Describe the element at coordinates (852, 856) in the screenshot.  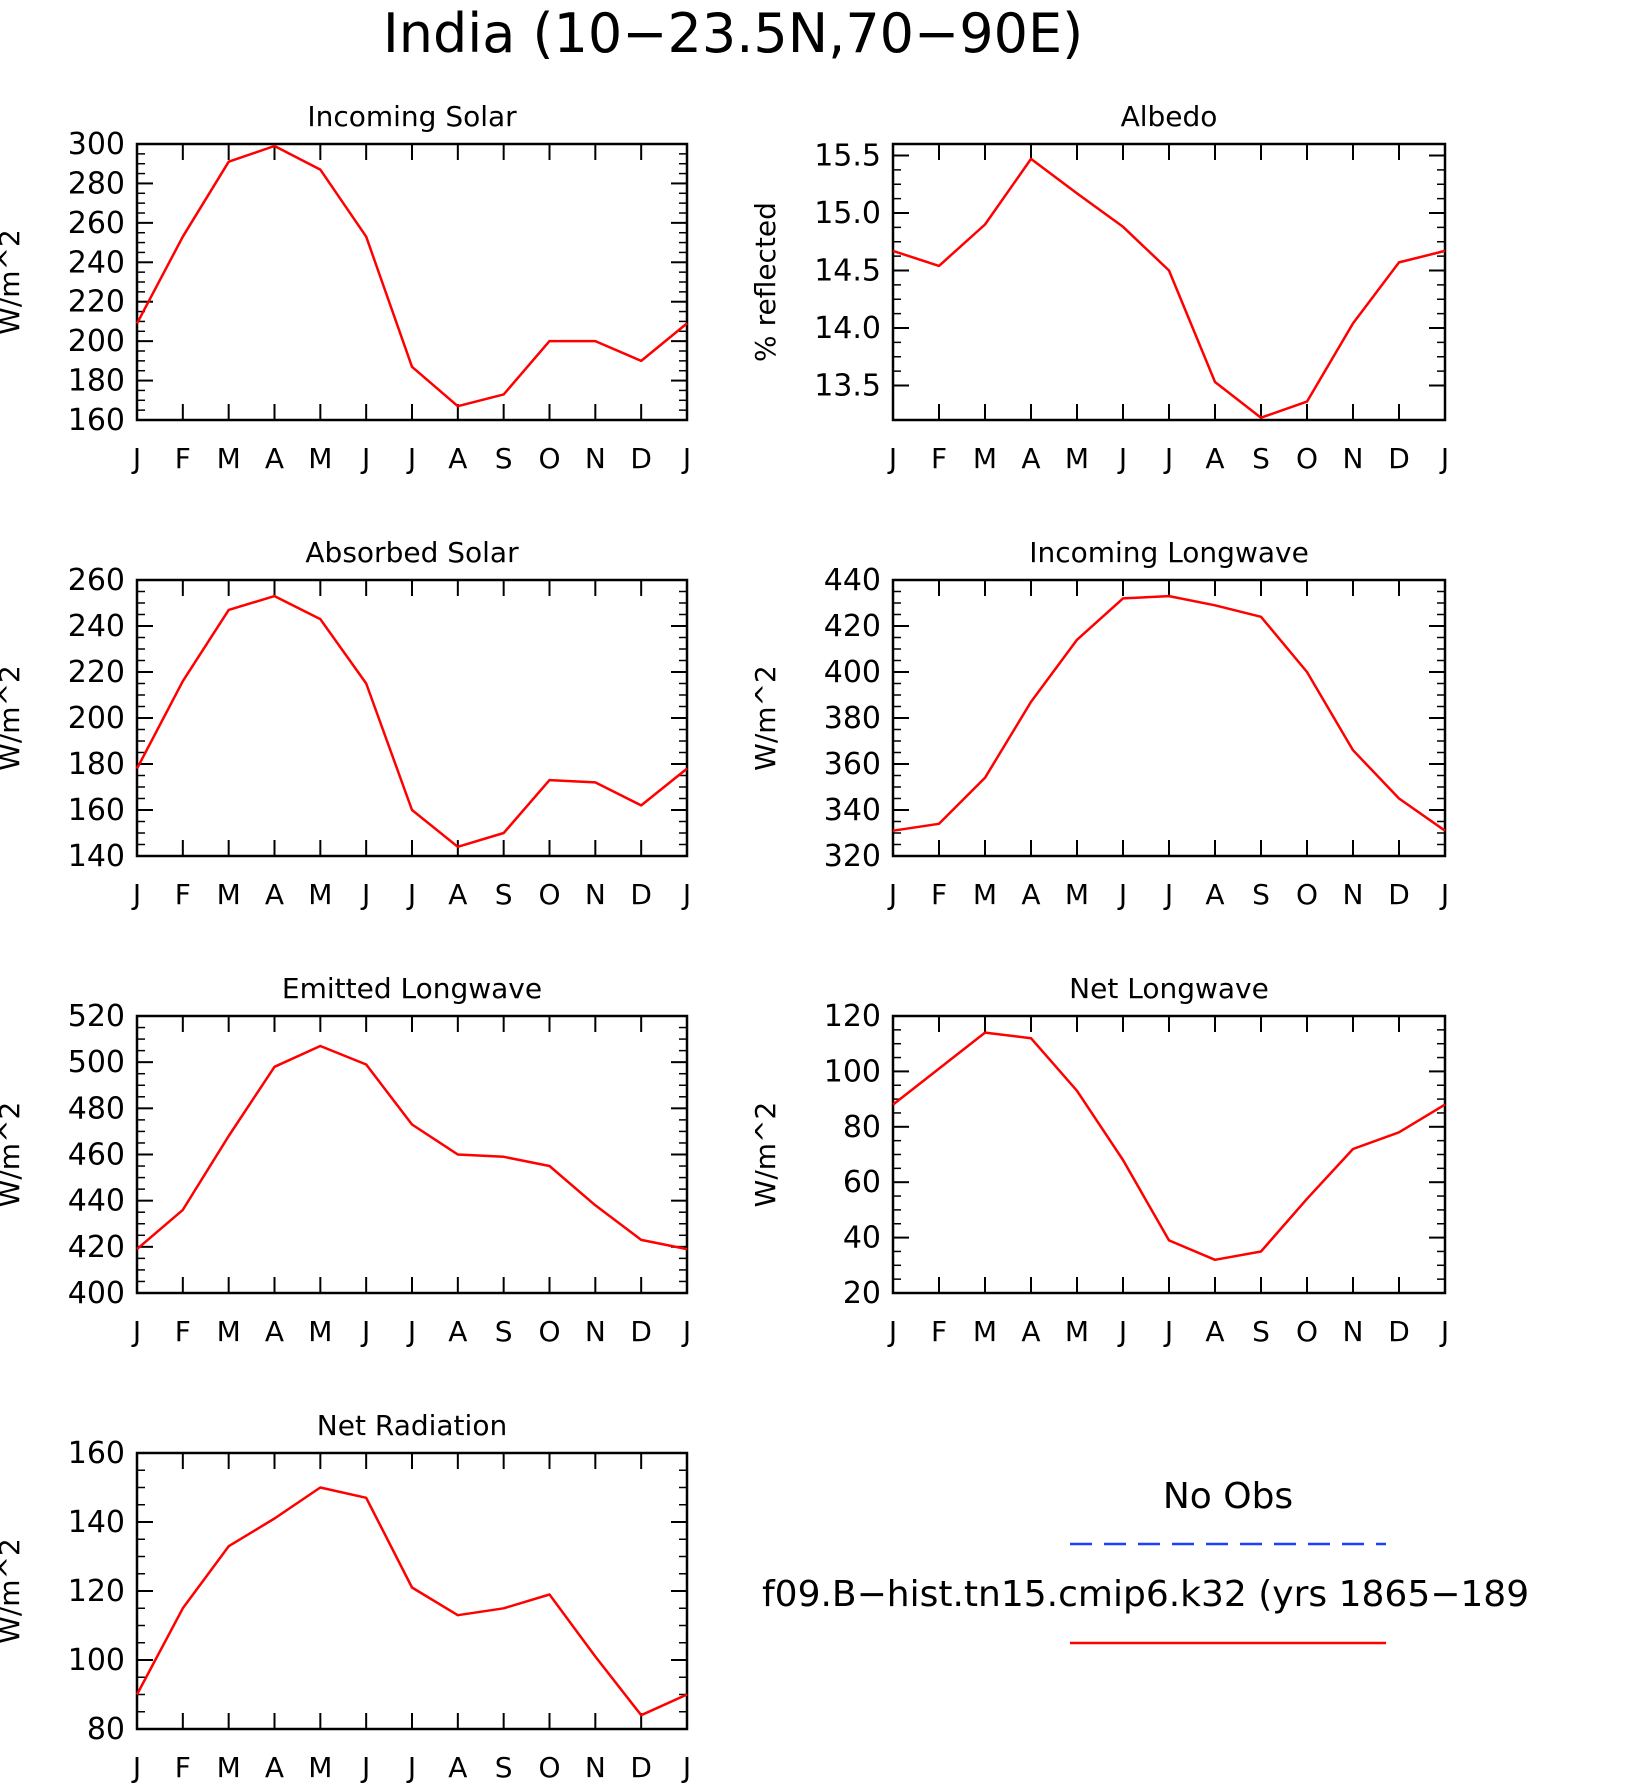
I see `y-tick-label: 320` at that location.